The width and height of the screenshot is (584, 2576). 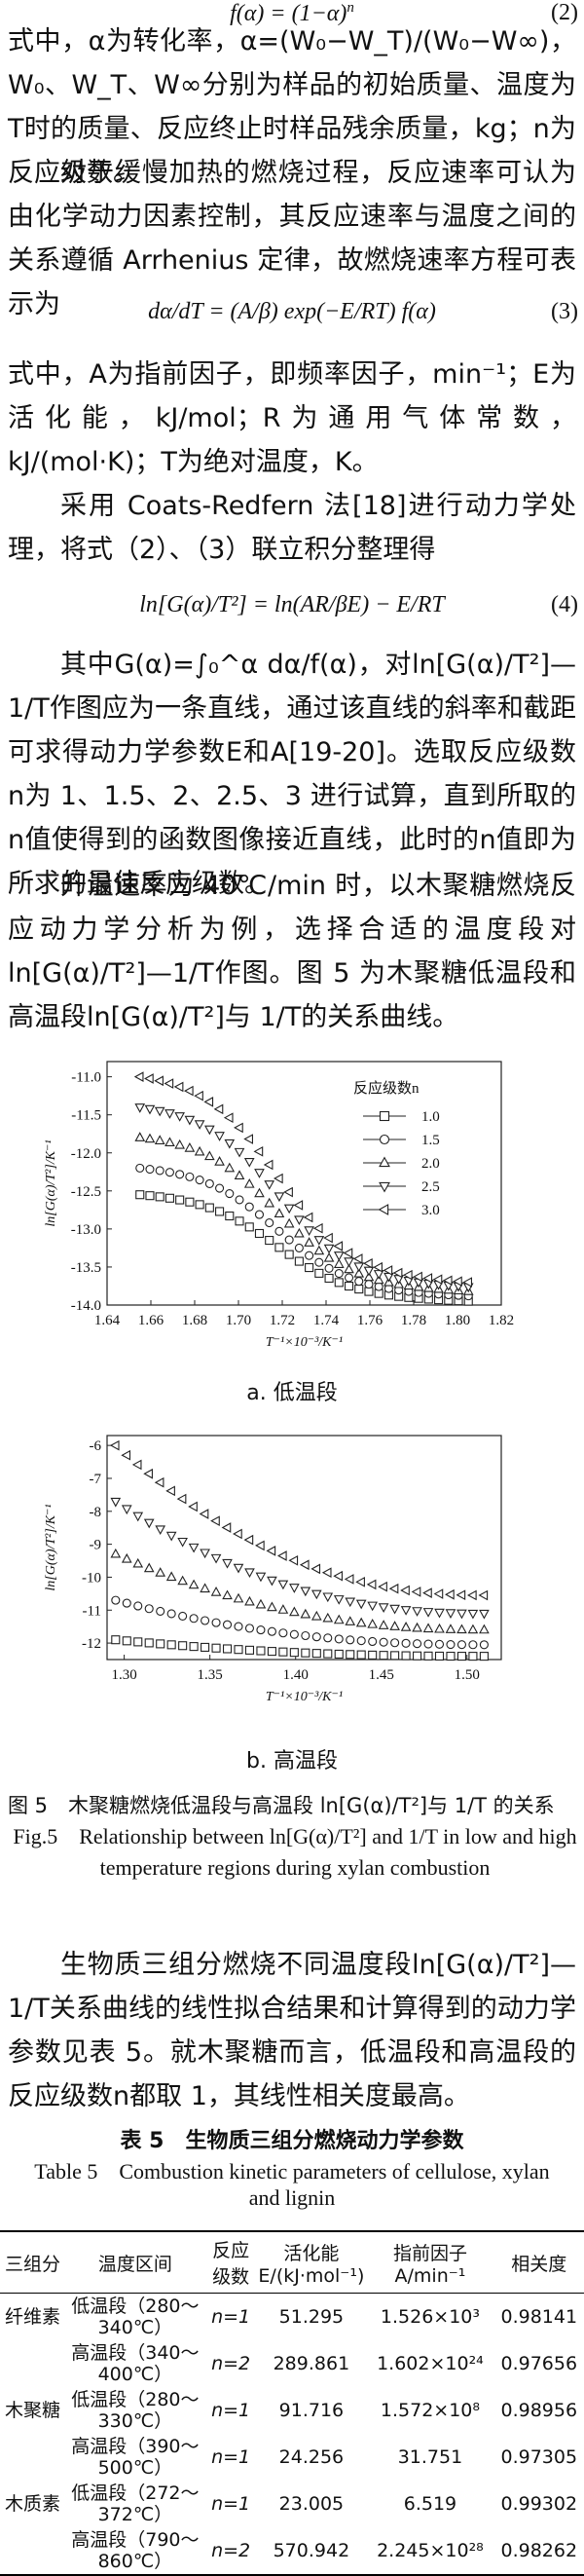 What do you see at coordinates (151, 1320) in the screenshot?
I see `x-tick-label: 1.66` at bounding box center [151, 1320].